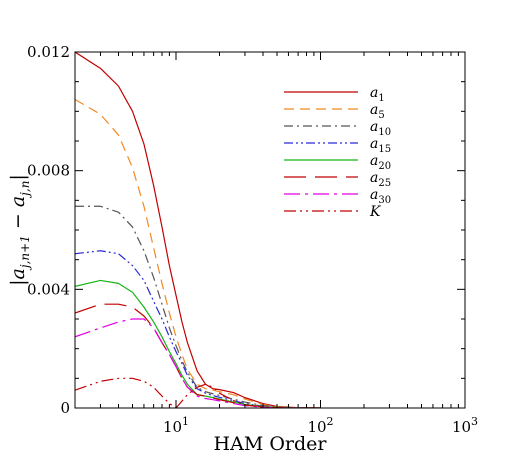  I want to click on x-tick-label: 10¹, so click(176, 425).